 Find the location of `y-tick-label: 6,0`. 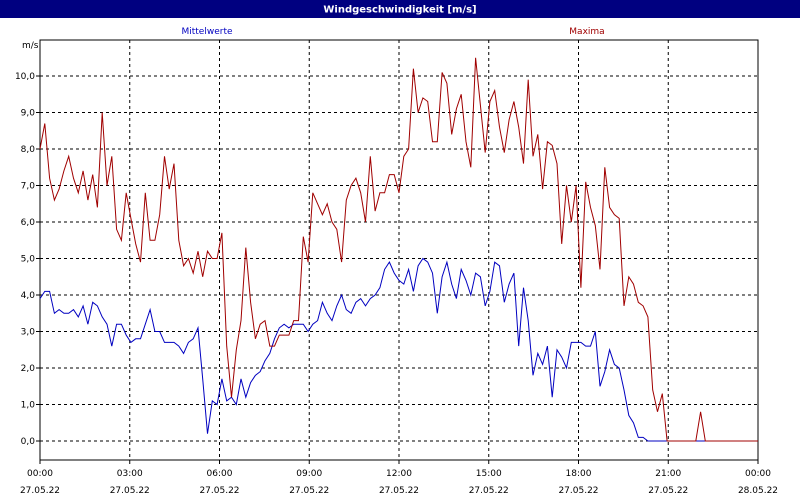

y-tick-label: 6,0 is located at coordinates (28, 223).